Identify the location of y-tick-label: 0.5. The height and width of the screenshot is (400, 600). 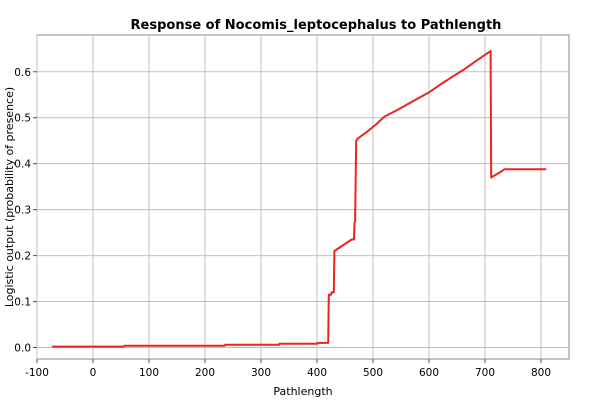
(22, 119).